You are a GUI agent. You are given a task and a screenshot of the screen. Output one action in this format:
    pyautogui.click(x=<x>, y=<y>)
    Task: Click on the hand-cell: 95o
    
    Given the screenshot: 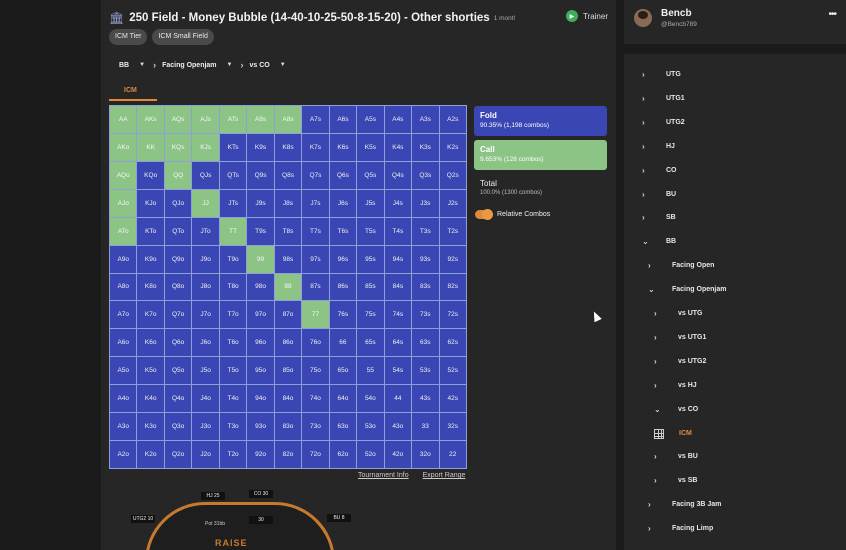 What is the action you would take?
    pyautogui.click(x=260, y=371)
    